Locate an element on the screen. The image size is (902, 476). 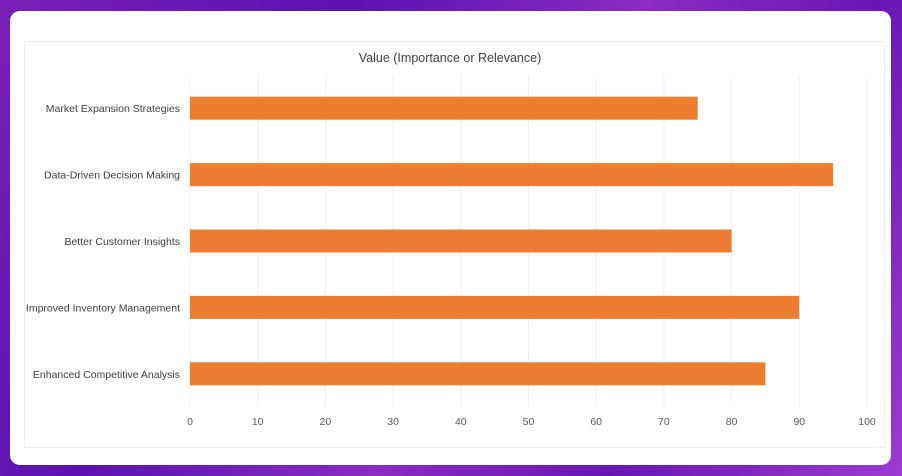
x-tick-label: 30 is located at coordinates (393, 422).